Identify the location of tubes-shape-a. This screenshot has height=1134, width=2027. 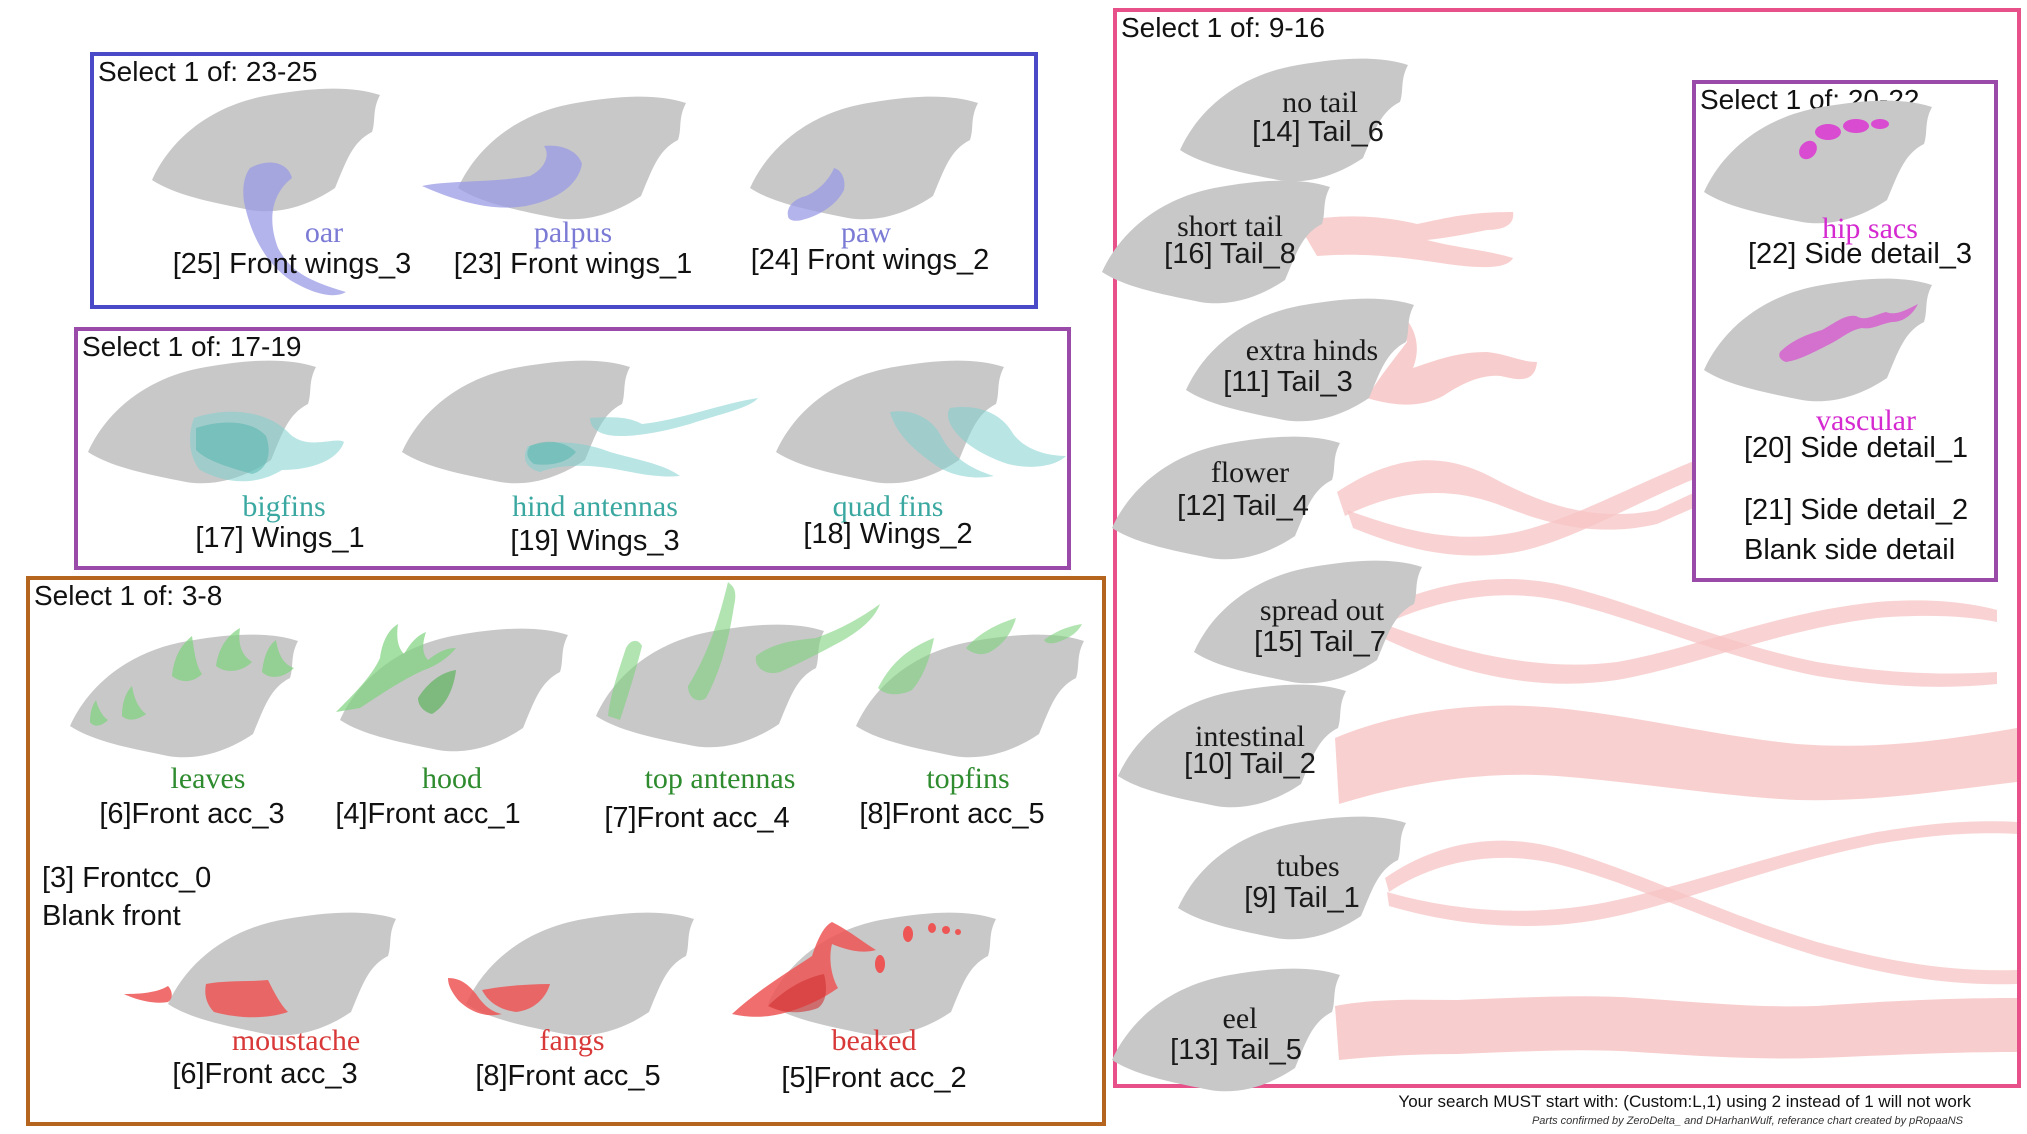
(1701, 912).